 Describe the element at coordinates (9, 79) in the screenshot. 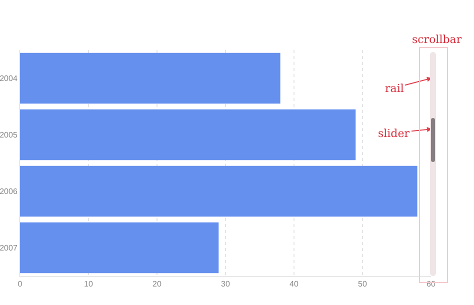

I see `y-tick-label: 2004` at that location.